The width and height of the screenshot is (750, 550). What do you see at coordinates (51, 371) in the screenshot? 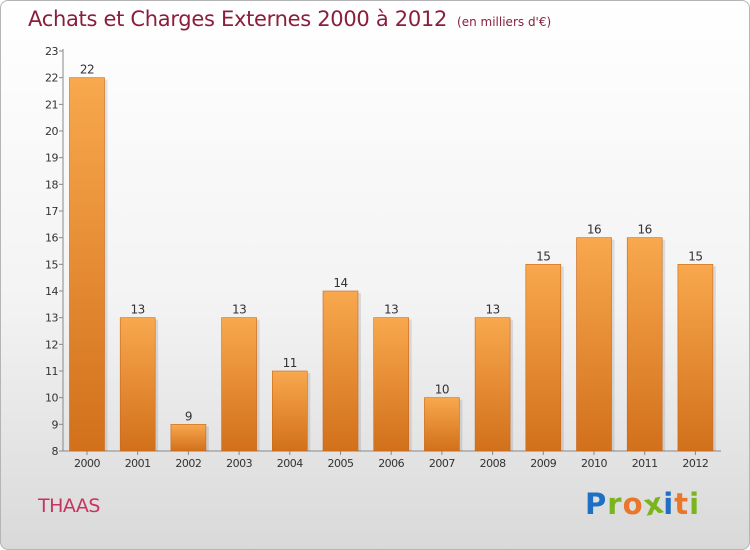
I see `y-tick-label: 11` at bounding box center [51, 371].